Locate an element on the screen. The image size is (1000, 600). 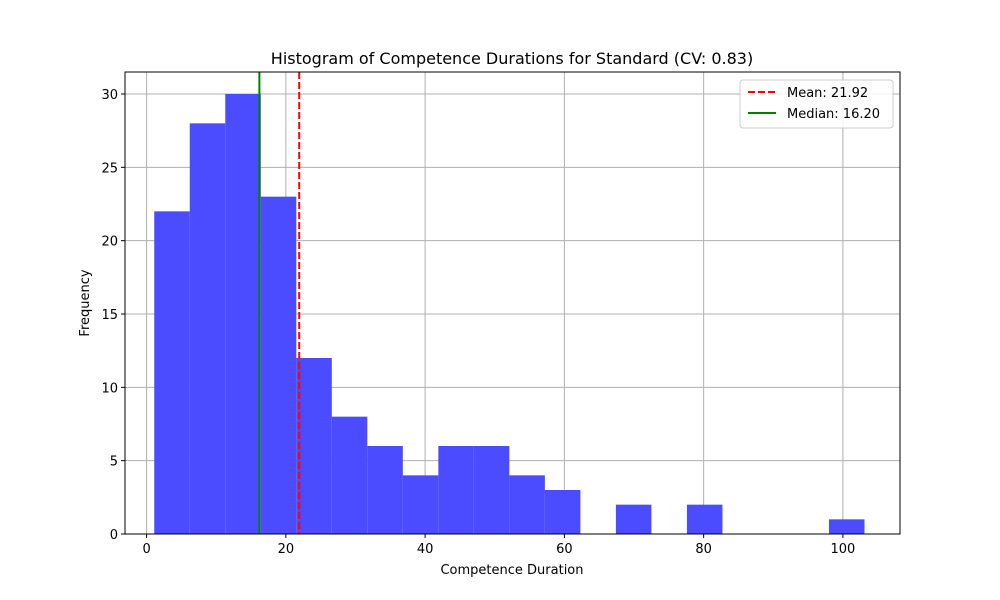
x-tick-label: 60 is located at coordinates (564, 549).